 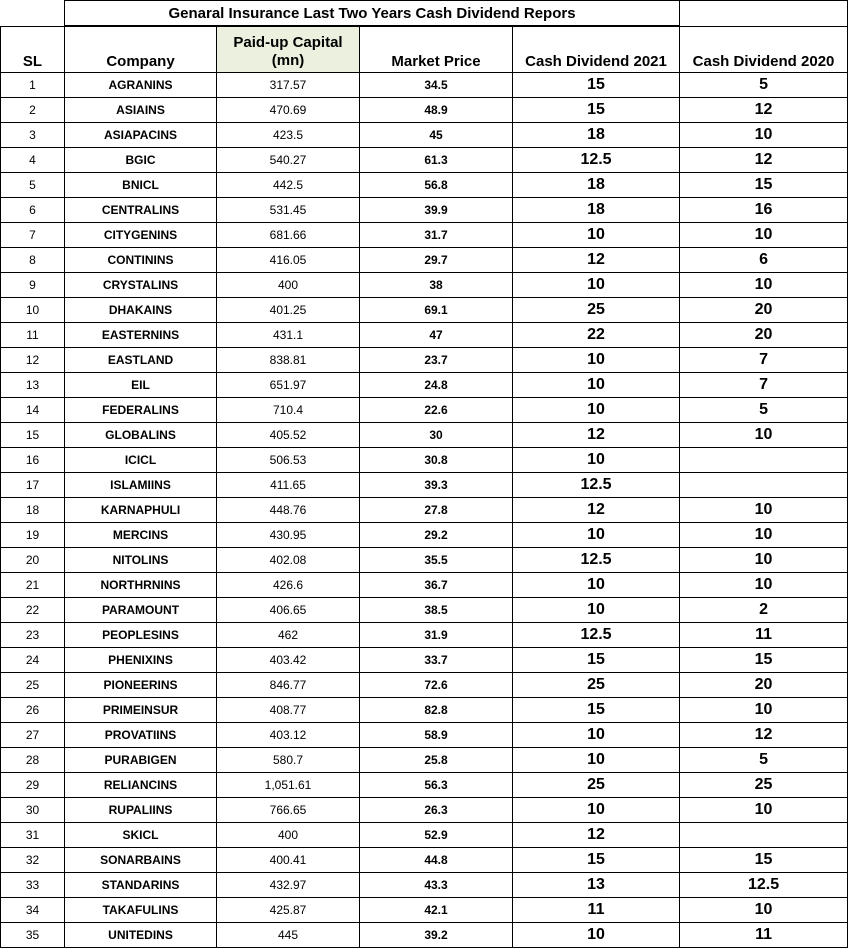 I want to click on cash-dividend-2020-cell: 15, so click(x=763, y=860).